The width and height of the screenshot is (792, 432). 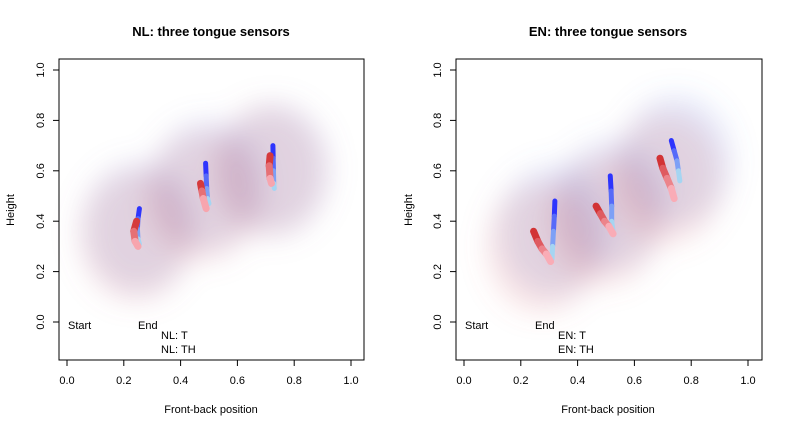 I want to click on legend: Start End NL: T NL: TH, so click(x=129, y=338).